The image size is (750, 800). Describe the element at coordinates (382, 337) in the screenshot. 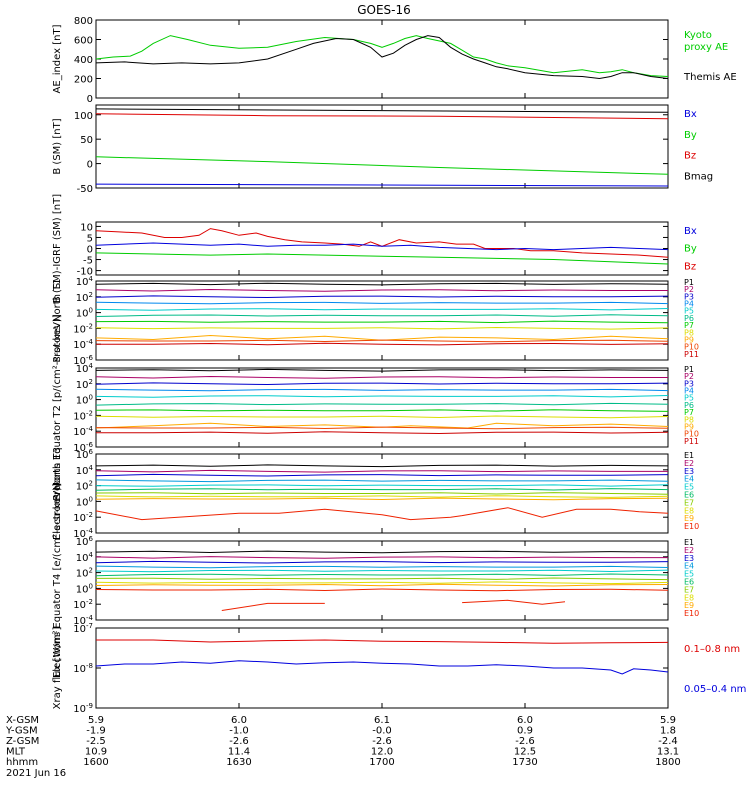

I see `series-p9` at that location.